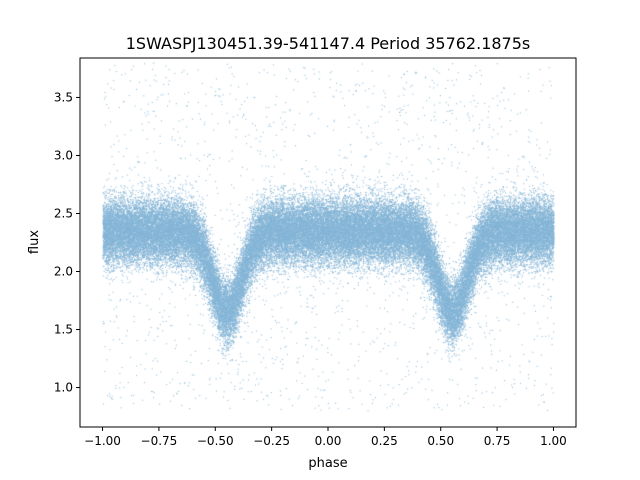  What do you see at coordinates (67, 242) in the screenshot?
I see `y-axis: 1.0 1.5 2.0 2.5 3.0 3.5` at bounding box center [67, 242].